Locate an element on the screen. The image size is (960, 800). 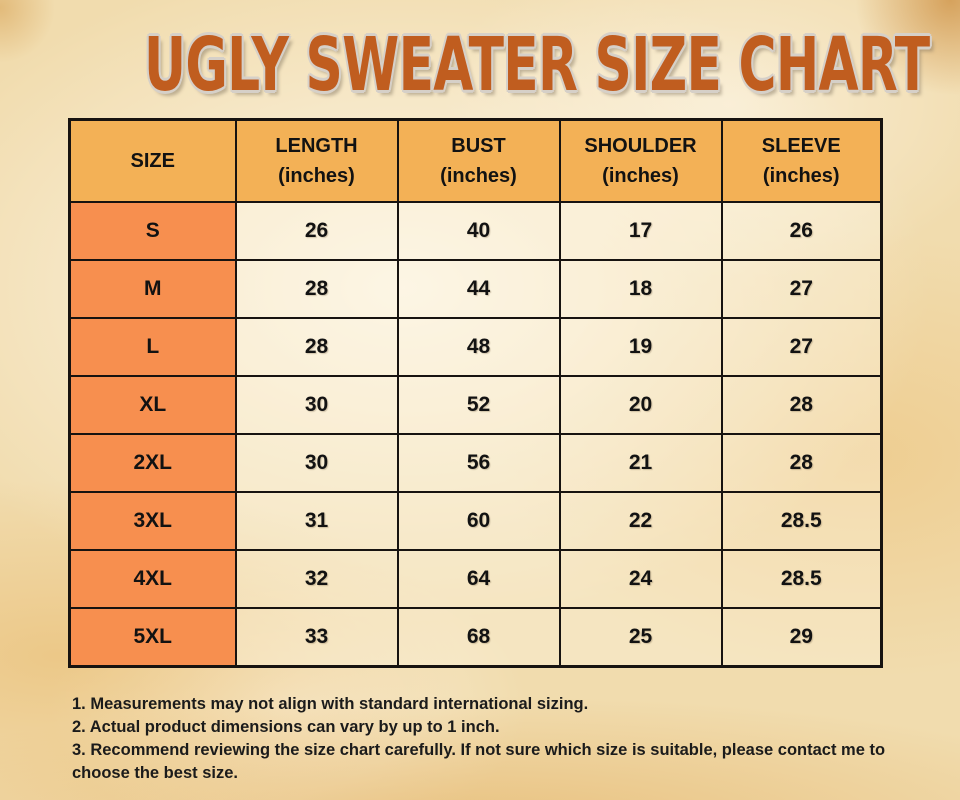
column-label: BUST is located at coordinates (478, 146).